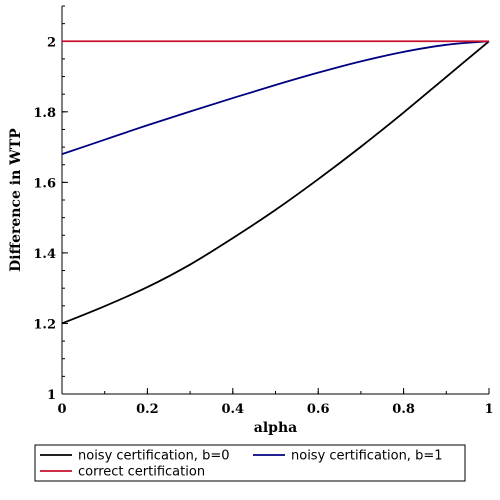 This screenshot has height=500, width=500. Describe the element at coordinates (51, 395) in the screenshot. I see `y-tick-label: 1` at that location.